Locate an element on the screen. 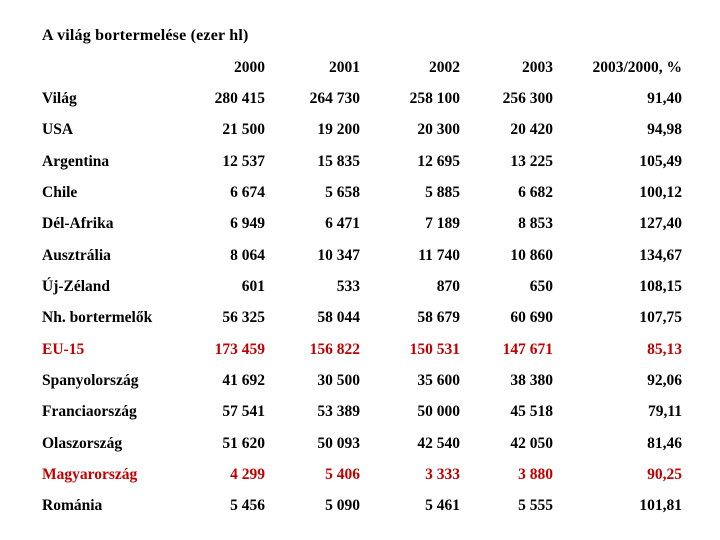  column-header-2002: 2002 is located at coordinates (444, 67).